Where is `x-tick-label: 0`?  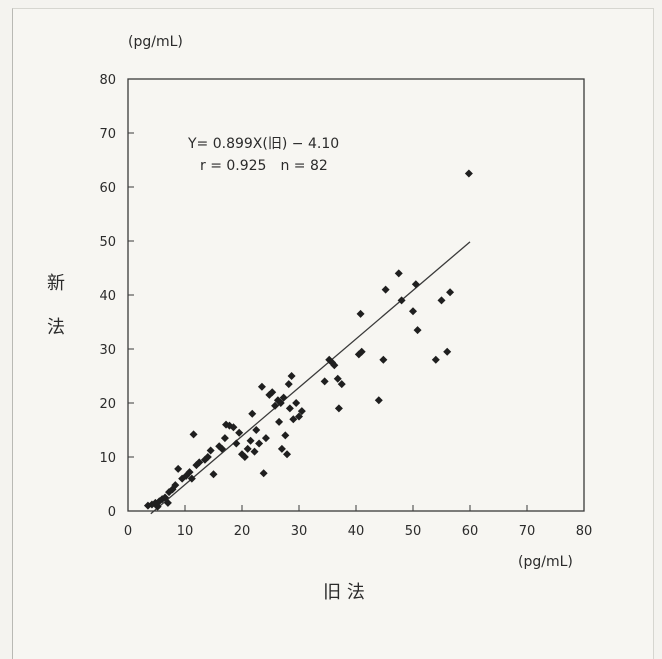
x-tick-label: 0 is located at coordinates (128, 531).